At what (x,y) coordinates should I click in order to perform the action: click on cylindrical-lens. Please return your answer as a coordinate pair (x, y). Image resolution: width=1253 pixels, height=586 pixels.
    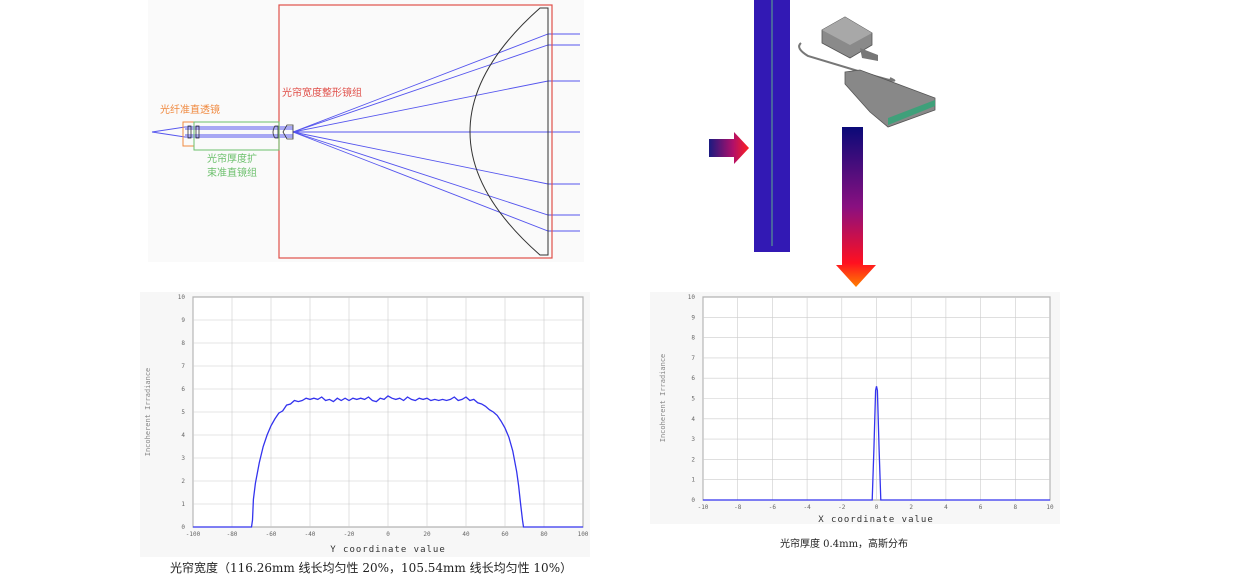
    Looking at the image, I should click on (509, 131).